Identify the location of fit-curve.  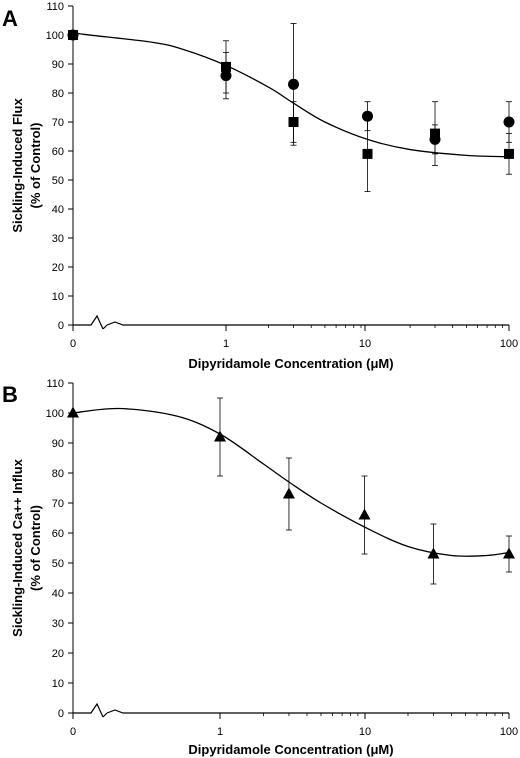
(291, 94).